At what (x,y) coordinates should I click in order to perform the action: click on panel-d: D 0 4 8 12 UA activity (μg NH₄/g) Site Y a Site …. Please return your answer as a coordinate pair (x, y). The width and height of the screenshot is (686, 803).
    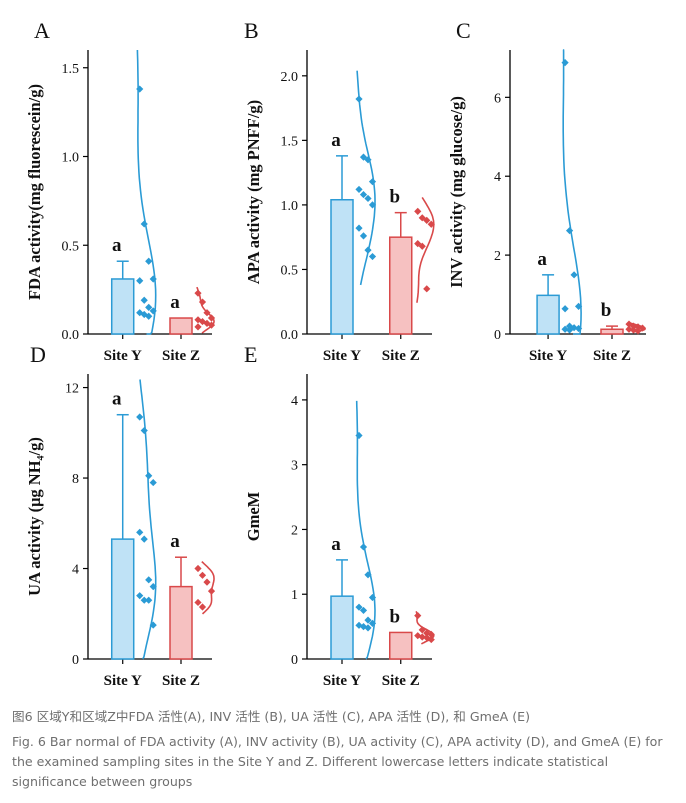
    Looking at the image, I should click on (120, 515).